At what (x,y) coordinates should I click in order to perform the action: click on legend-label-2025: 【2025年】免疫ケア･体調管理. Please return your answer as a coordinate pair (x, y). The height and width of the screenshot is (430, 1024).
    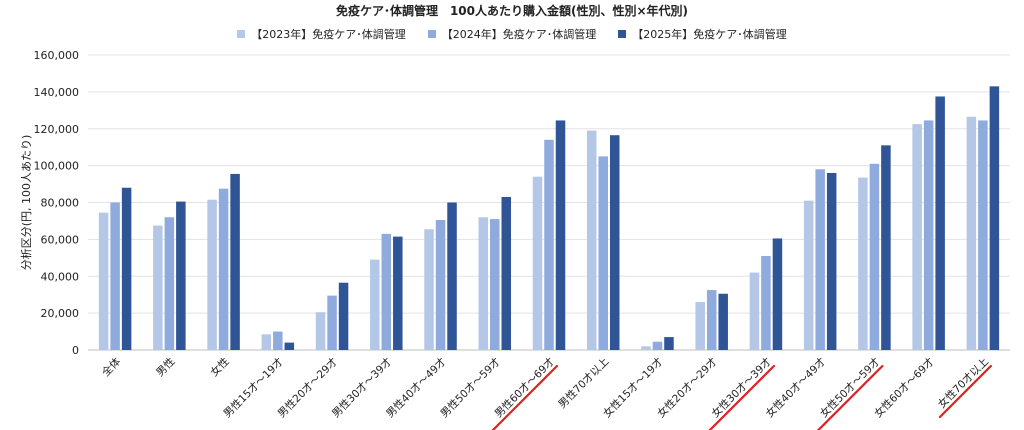
    Looking at the image, I should click on (709, 34).